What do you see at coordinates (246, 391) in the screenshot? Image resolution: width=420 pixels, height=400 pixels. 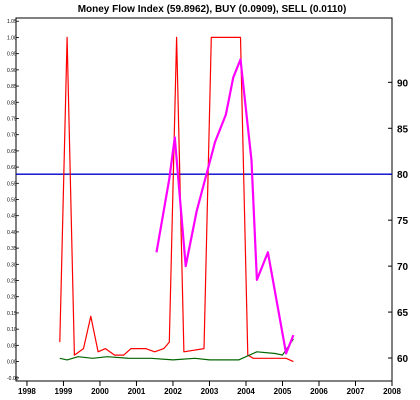 I see `x-tick-label: 2004` at bounding box center [246, 391].